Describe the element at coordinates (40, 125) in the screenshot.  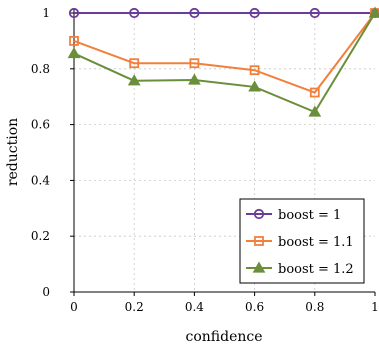
I see `y-tick-label: 0.6` at that location.